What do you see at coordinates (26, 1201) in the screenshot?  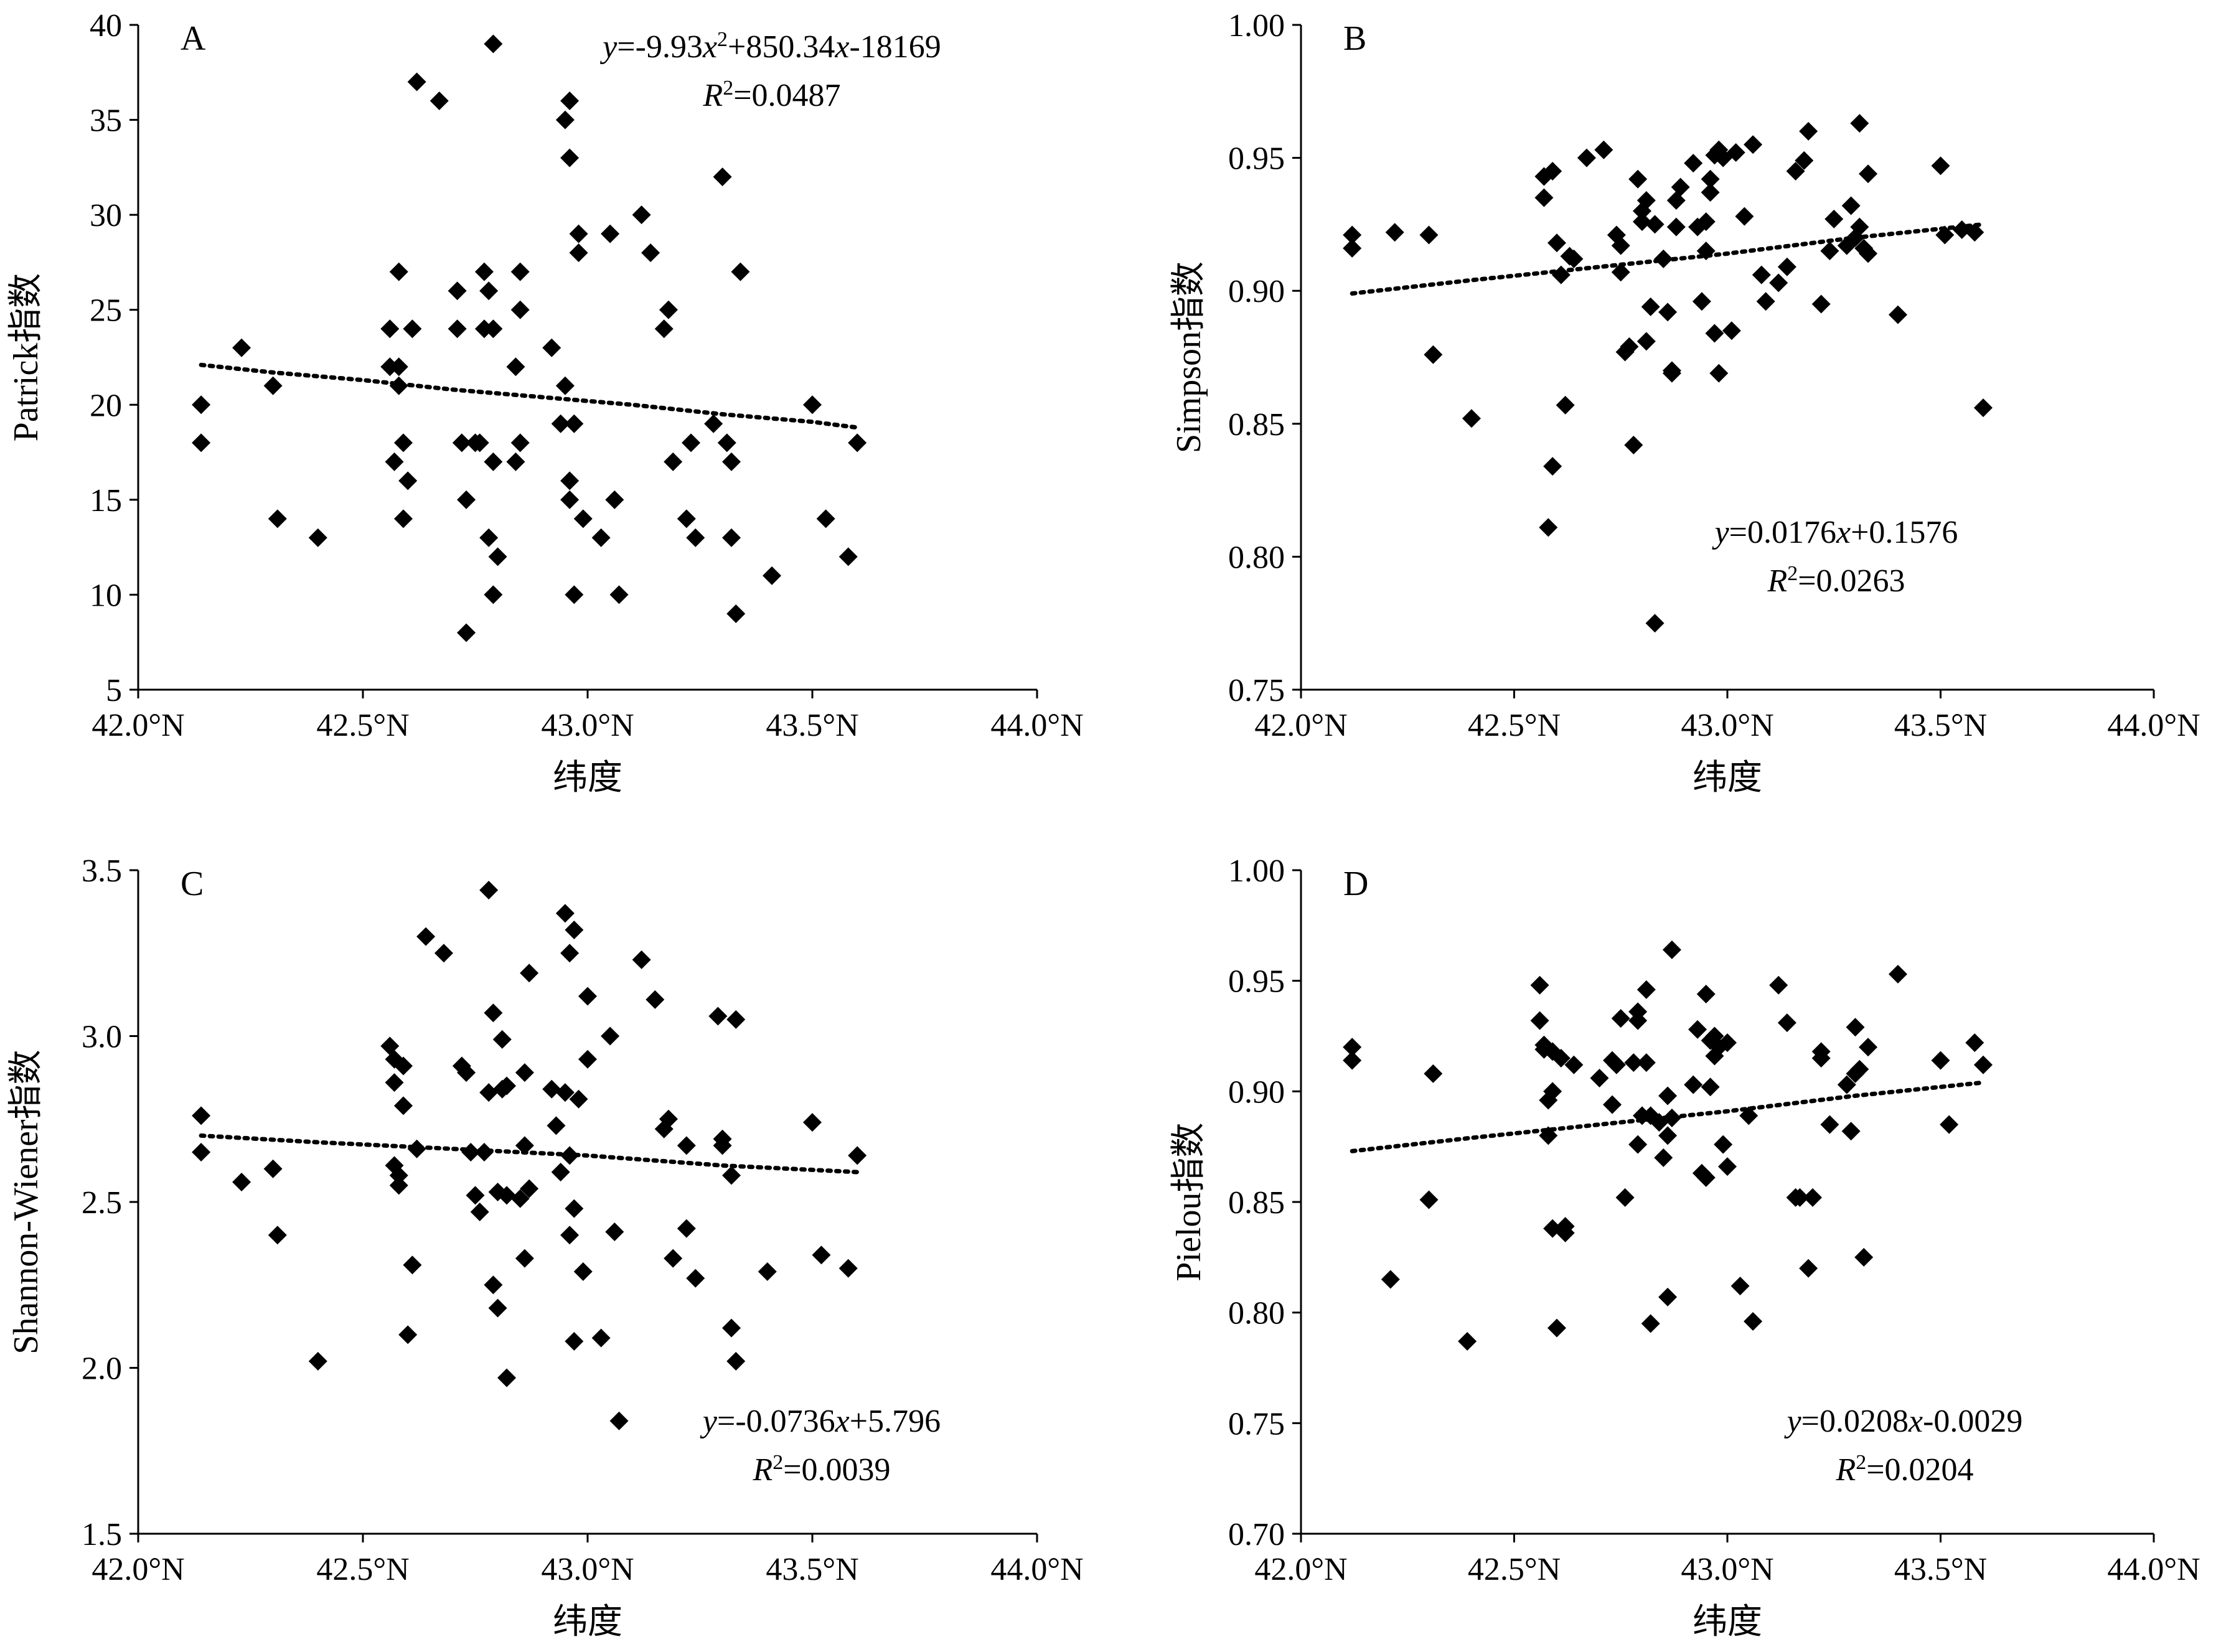 I see `y-axis-label: Shannon-Wiener指数` at bounding box center [26, 1201].